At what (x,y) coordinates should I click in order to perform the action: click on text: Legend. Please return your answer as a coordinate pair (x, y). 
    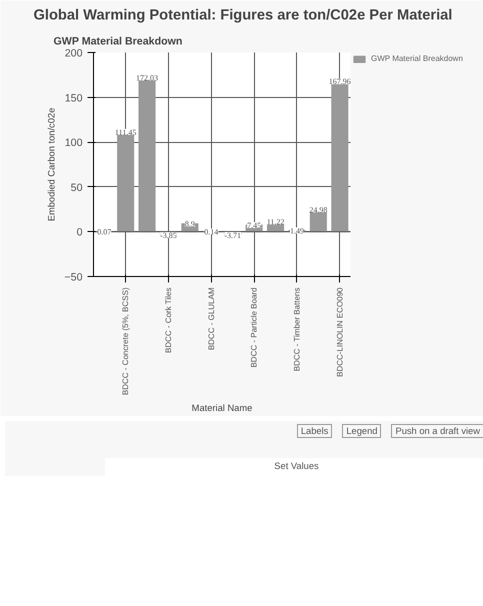
    Looking at the image, I should click on (362, 431).